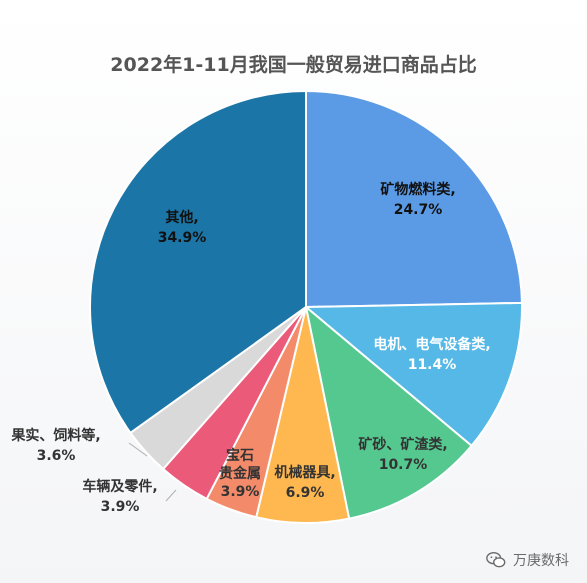 Image resolution: width=587 pixels, height=583 pixels. Describe the element at coordinates (56, 456) in the screenshot. I see `slice-label-line: 3.6%` at that location.